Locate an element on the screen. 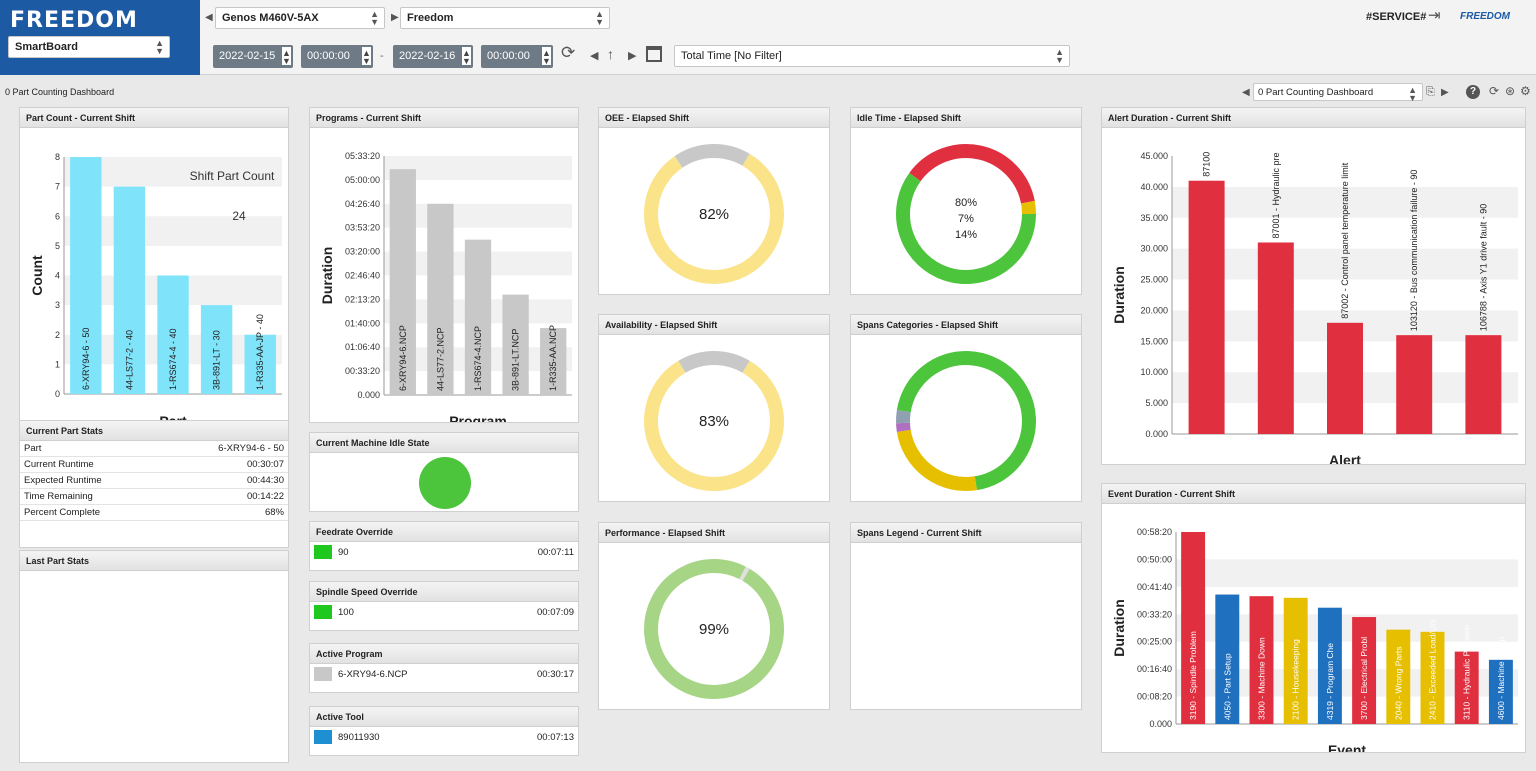  y-tick-label: 4 is located at coordinates (57, 276).